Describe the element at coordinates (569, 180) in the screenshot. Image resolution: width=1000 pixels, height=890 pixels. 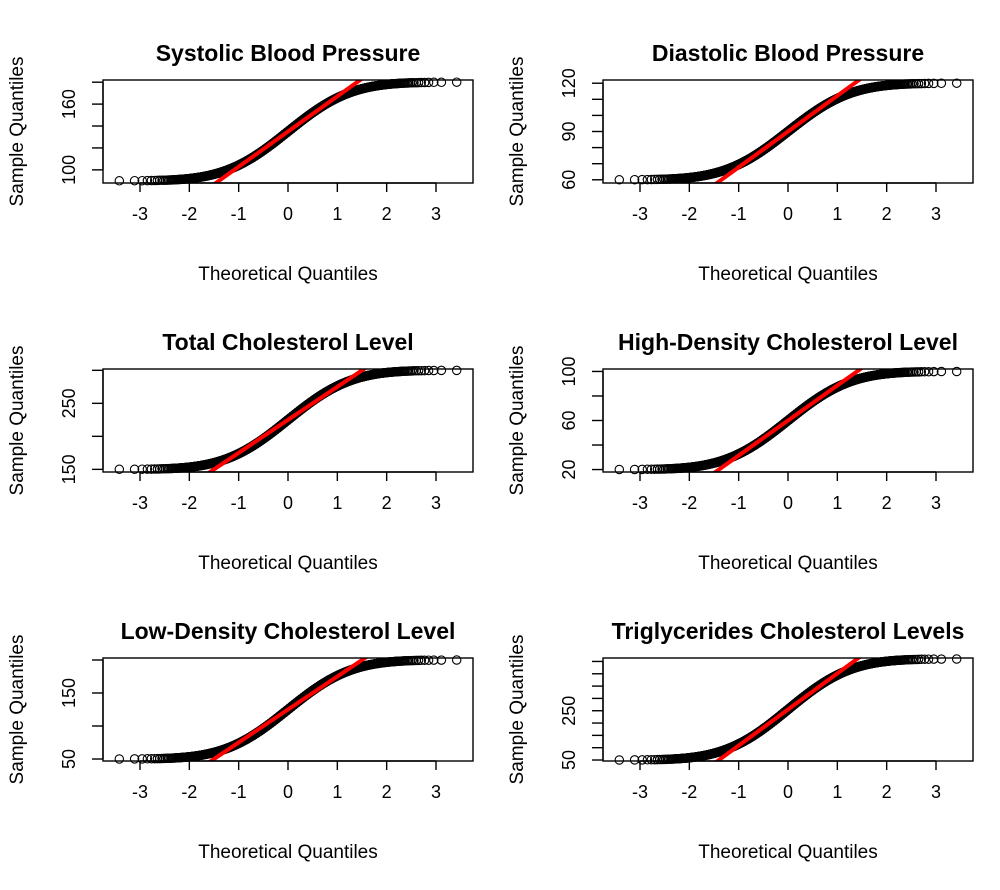
I see `y-tick-label: 60` at that location.